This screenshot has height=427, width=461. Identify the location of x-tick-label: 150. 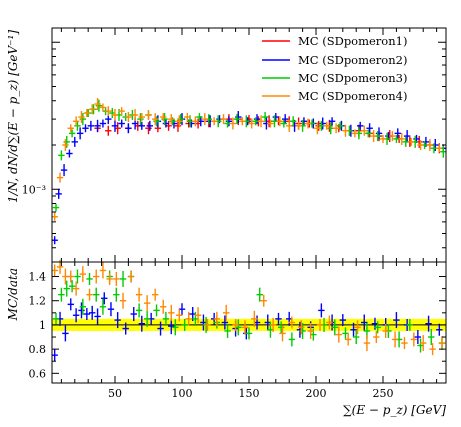
(249, 393).